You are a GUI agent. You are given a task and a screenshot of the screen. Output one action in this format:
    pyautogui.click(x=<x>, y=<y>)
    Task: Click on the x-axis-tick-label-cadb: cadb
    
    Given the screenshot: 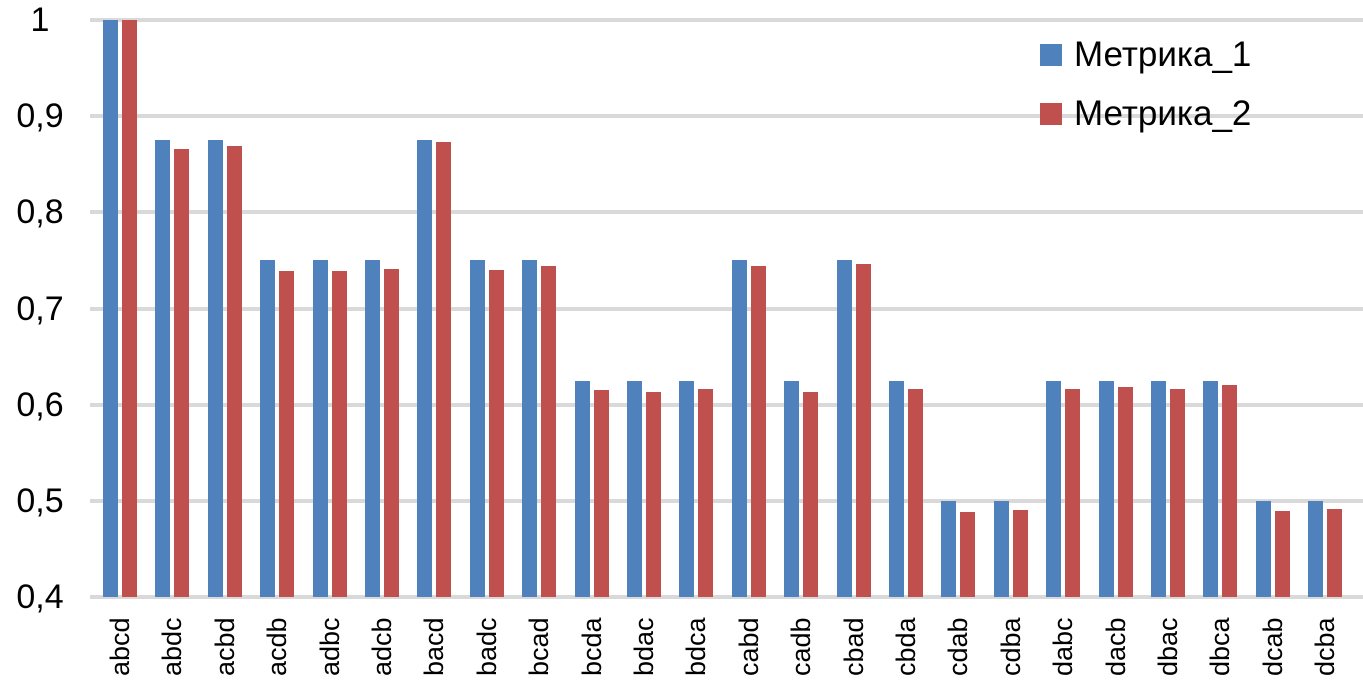 What is the action you would take?
    pyautogui.click(x=801, y=646)
    